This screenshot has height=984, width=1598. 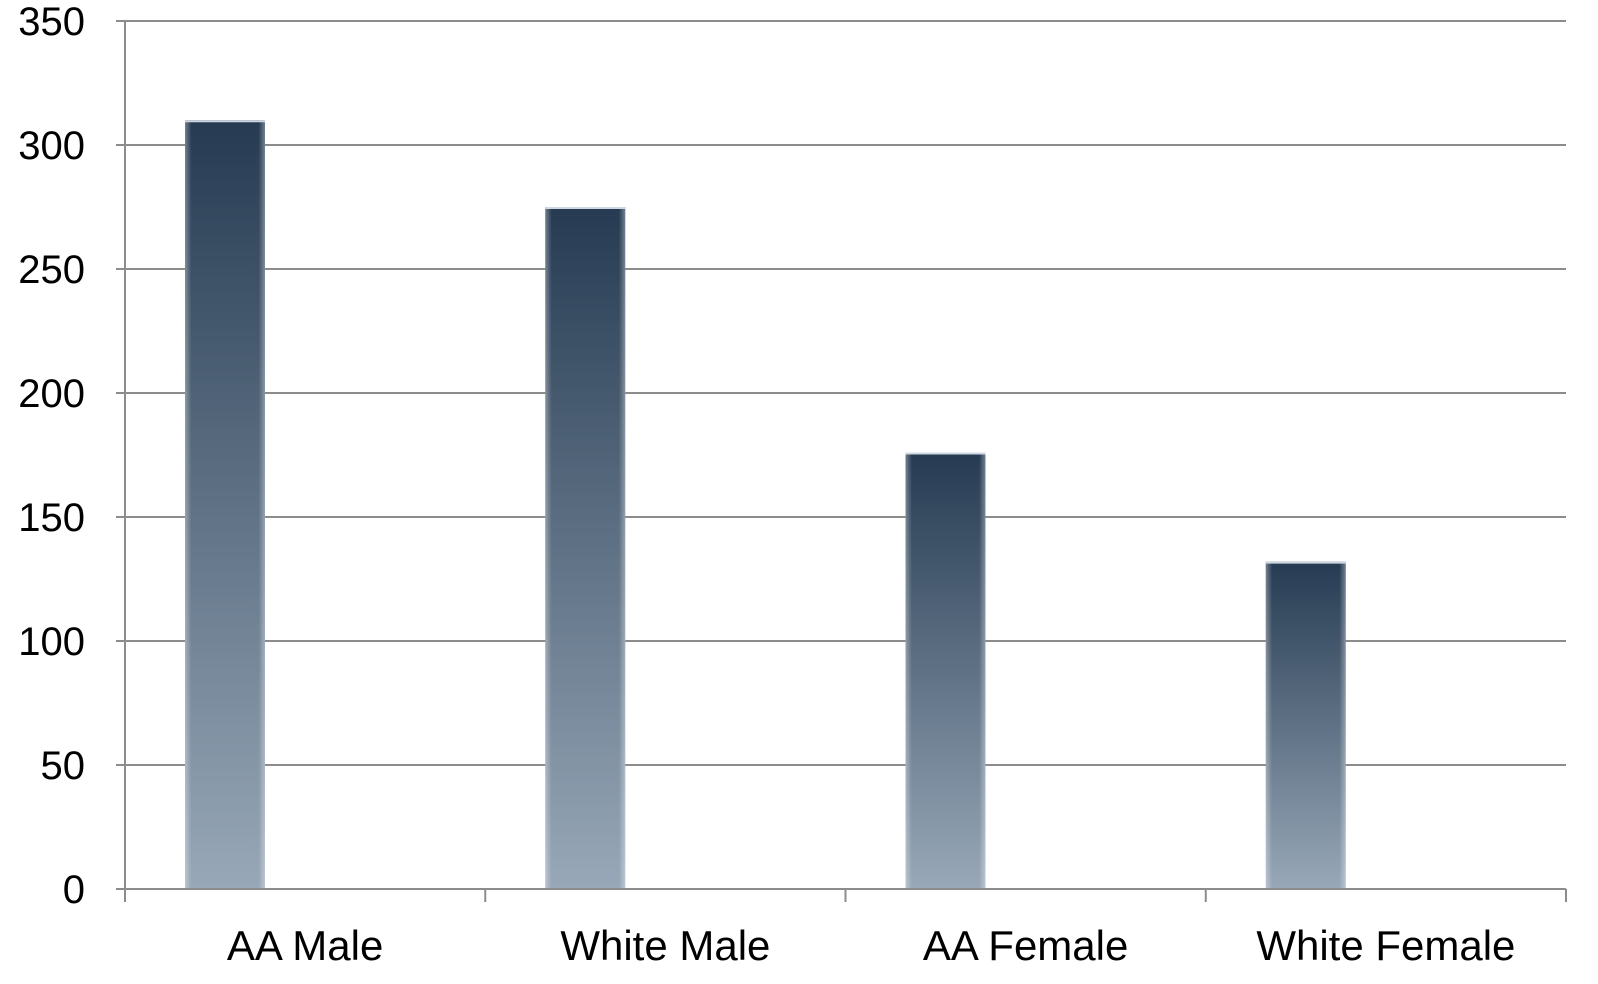 I want to click on y-tick-label: 100, so click(x=51, y=642).